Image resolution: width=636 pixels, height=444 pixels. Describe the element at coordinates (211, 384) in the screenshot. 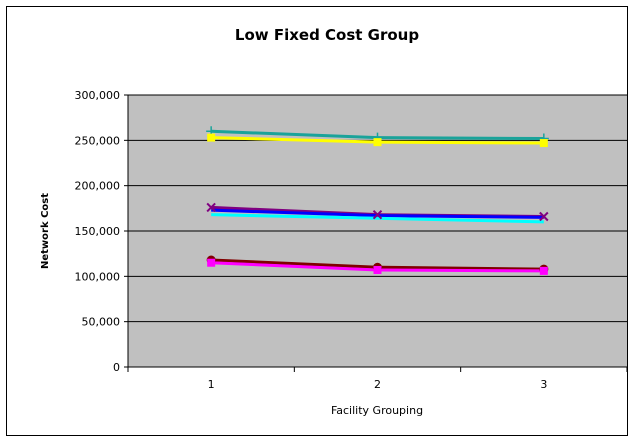

I see `x-tick-label: 1` at that location.